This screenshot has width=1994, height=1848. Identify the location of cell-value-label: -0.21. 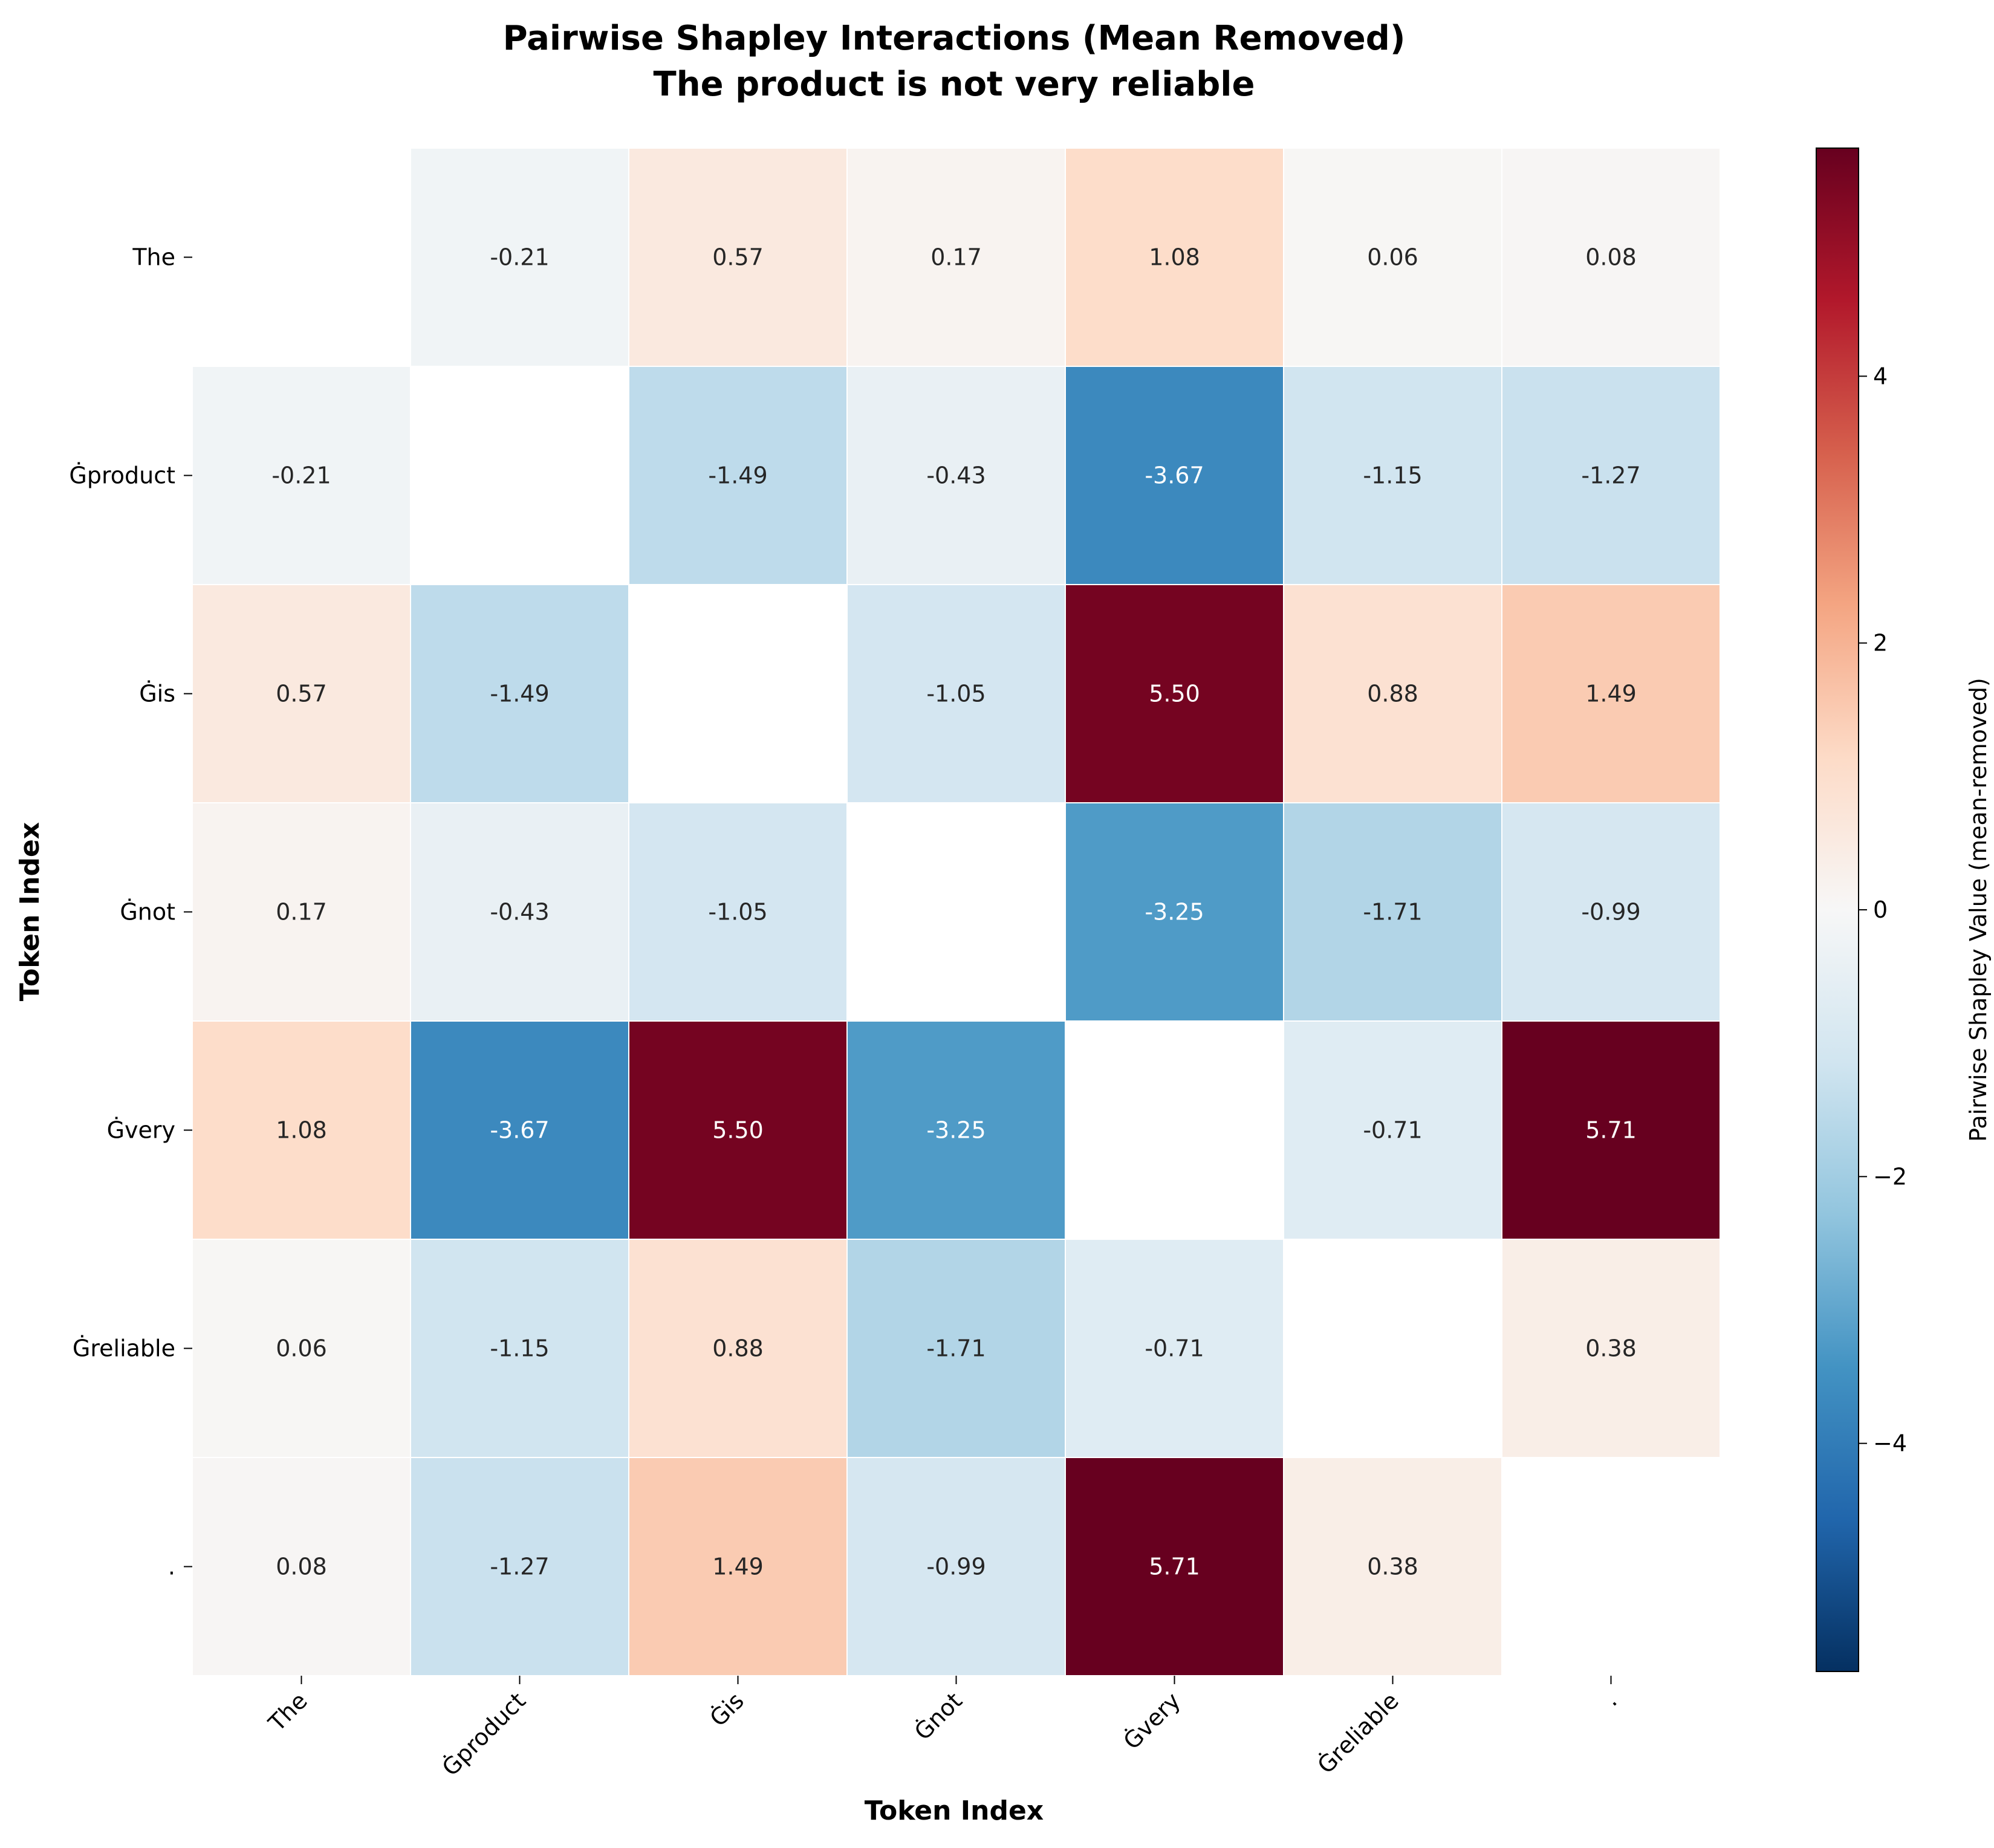
(301, 476).